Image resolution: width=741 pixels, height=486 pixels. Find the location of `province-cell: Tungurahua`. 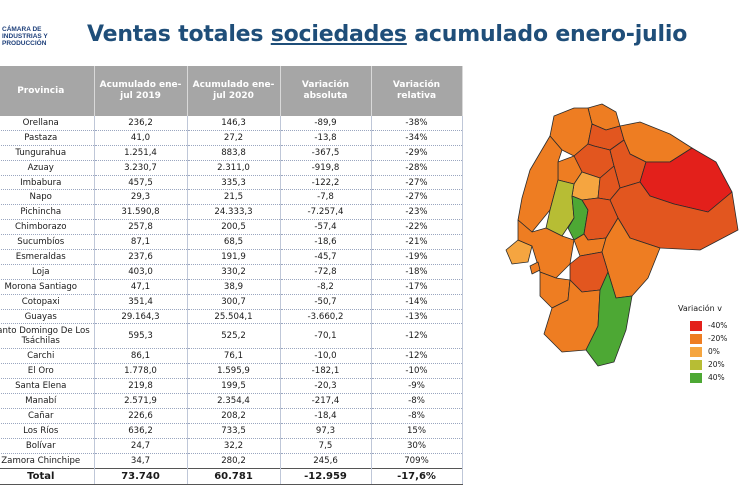

province-cell: Tungurahua is located at coordinates (47, 153).